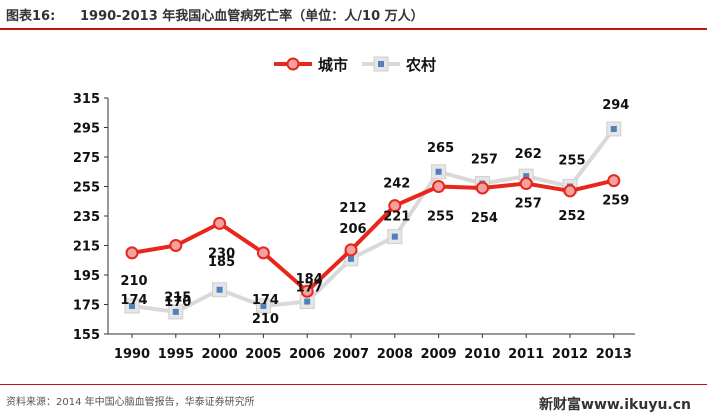 Image resolution: width=707 pixels, height=420 pixels. Describe the element at coordinates (86, 247) in the screenshot. I see `y-tick-label: 215` at that location.